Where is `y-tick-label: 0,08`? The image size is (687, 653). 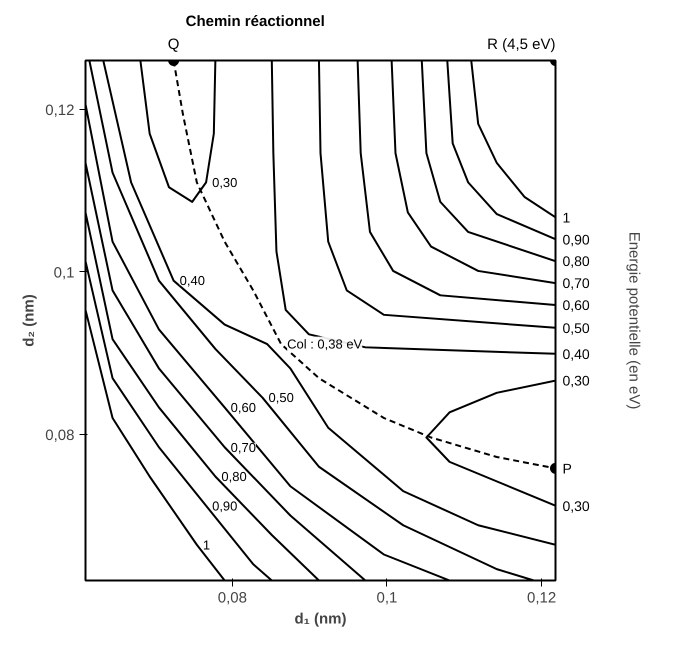 y-tick-label: 0,08 is located at coordinates (60, 435).